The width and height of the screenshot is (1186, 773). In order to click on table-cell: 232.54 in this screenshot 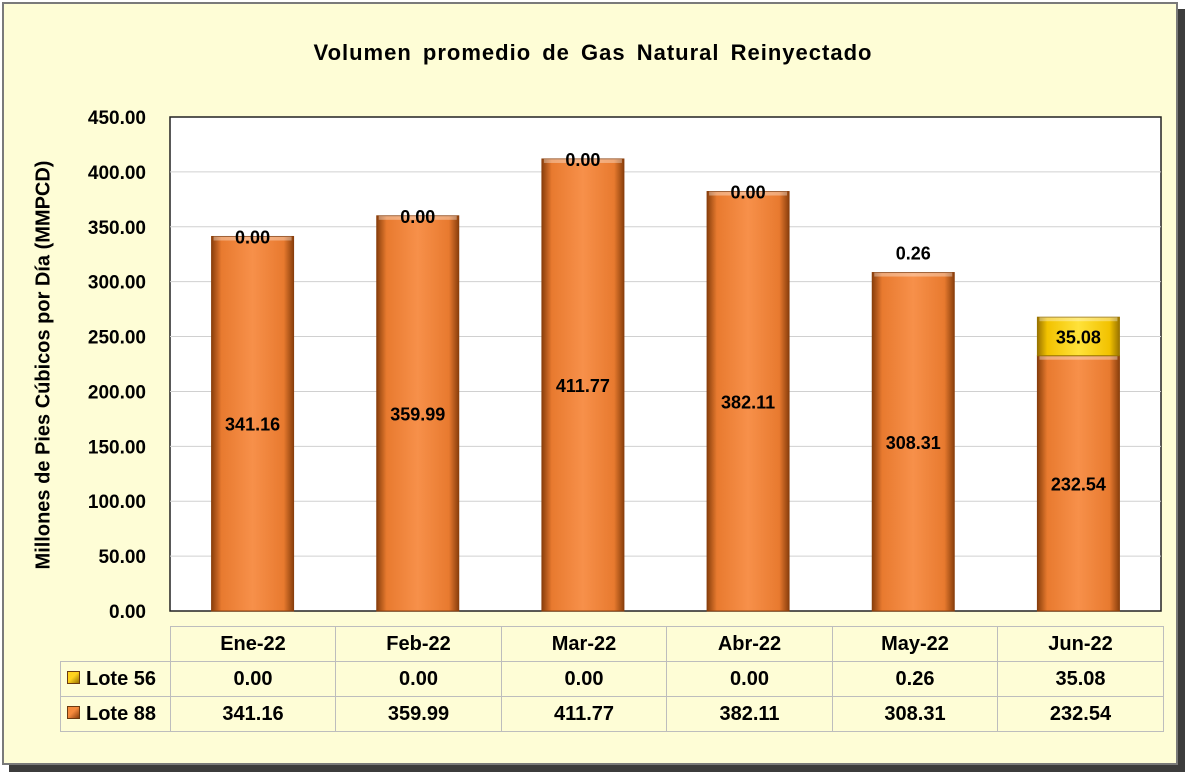, I will do `click(1080, 714)`.